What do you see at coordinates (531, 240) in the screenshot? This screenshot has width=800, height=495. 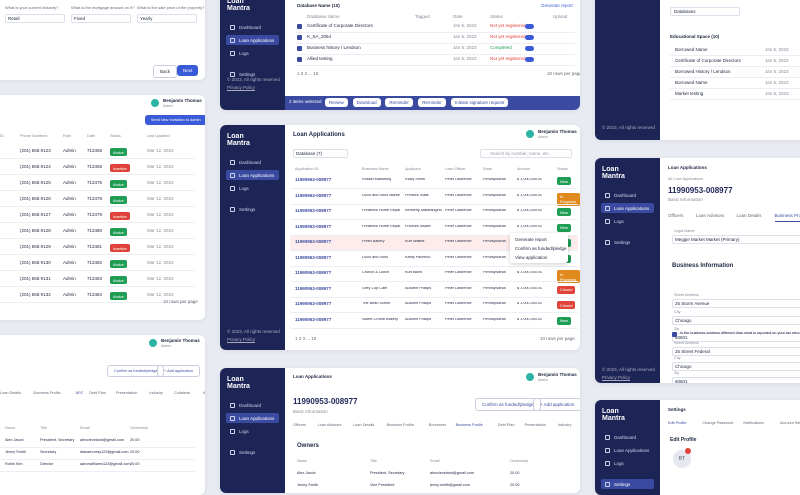 I see `menu-item: Generate report` at bounding box center [531, 240].